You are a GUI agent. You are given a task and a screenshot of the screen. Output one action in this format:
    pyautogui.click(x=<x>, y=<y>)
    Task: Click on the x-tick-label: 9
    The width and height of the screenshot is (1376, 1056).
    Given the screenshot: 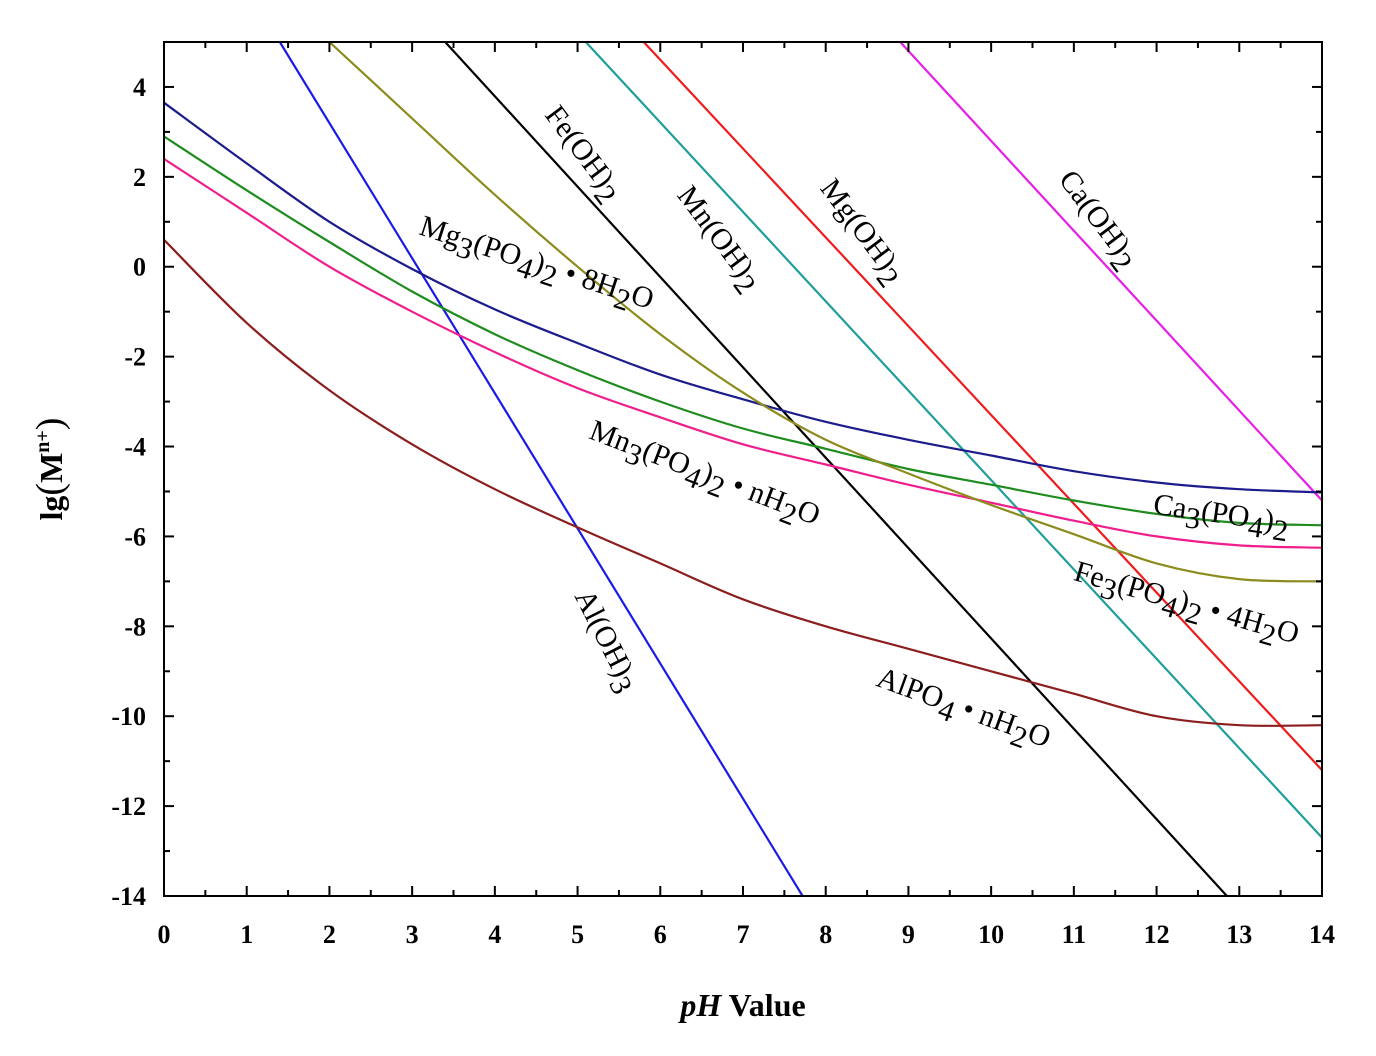 What is the action you would take?
    pyautogui.click(x=908, y=934)
    